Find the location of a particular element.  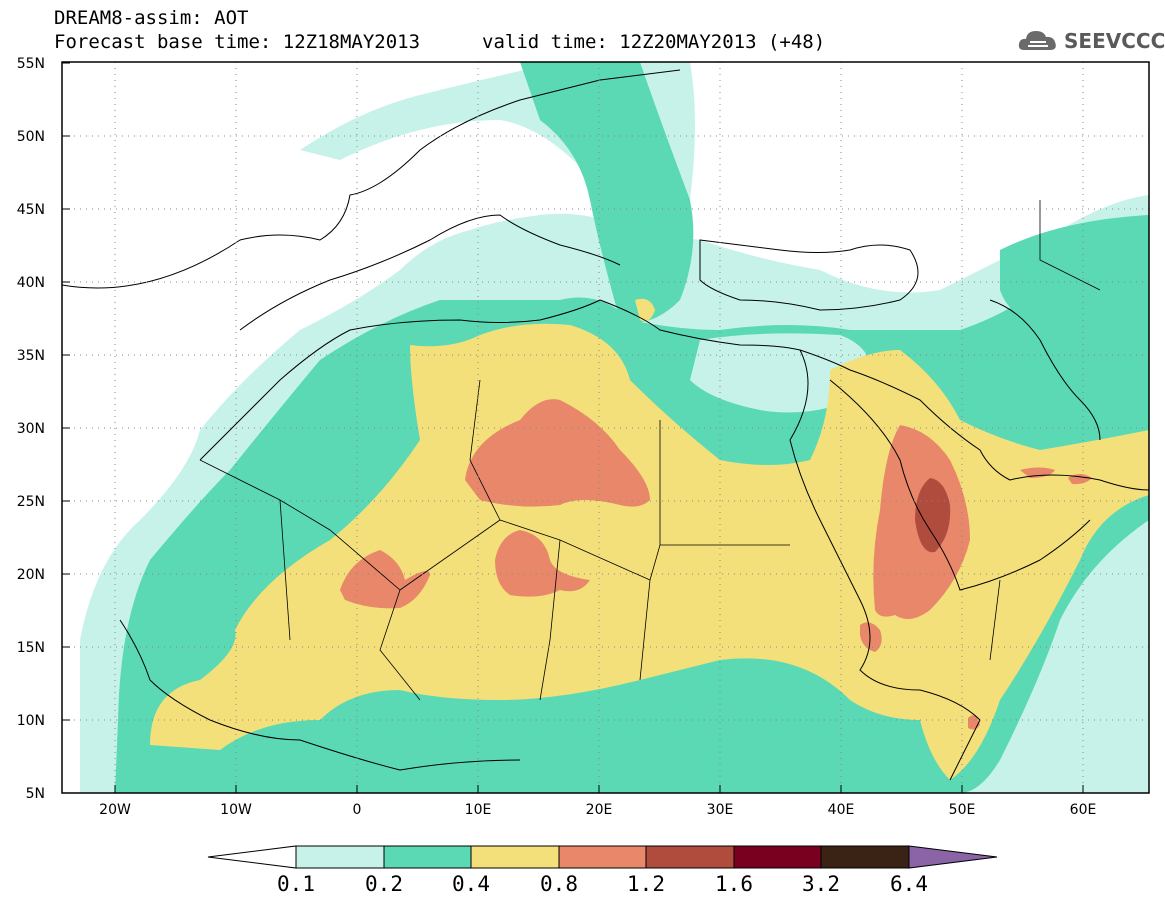

lat-label: 50N is located at coordinates (31, 137).